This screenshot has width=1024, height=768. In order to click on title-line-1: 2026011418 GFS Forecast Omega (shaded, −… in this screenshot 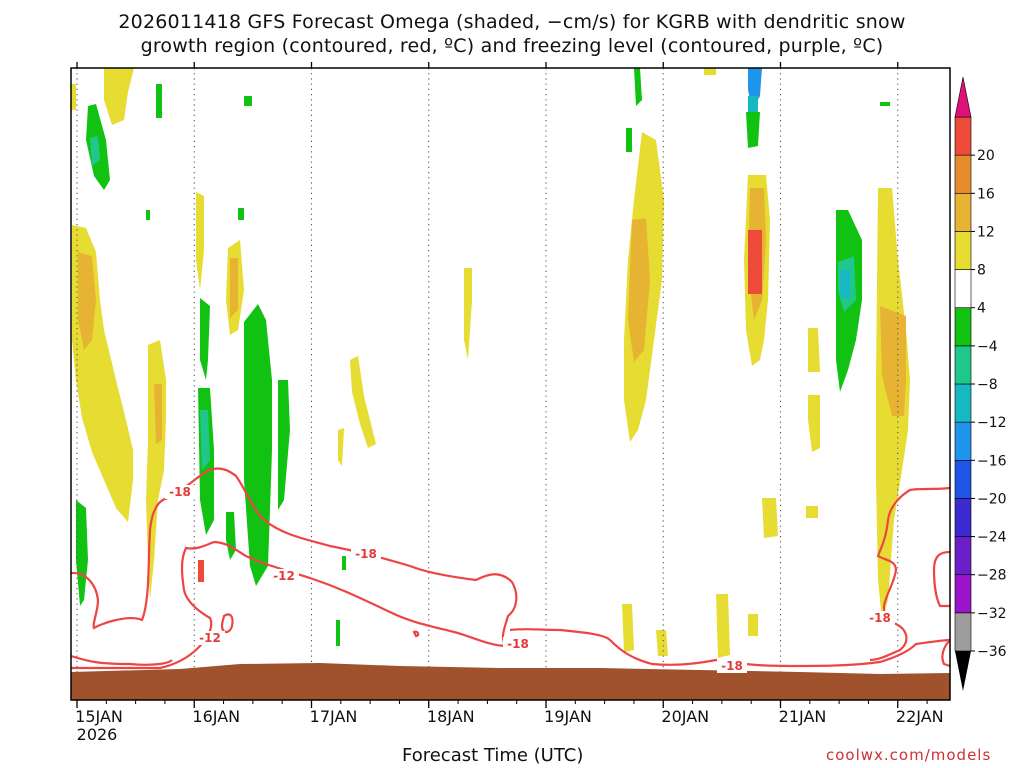, I will do `click(512, 22)`.